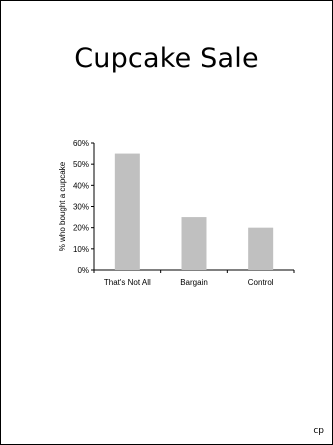 This screenshot has height=445, width=333. Describe the element at coordinates (81, 143) in the screenshot. I see `y-tick-label: 60%` at that location.